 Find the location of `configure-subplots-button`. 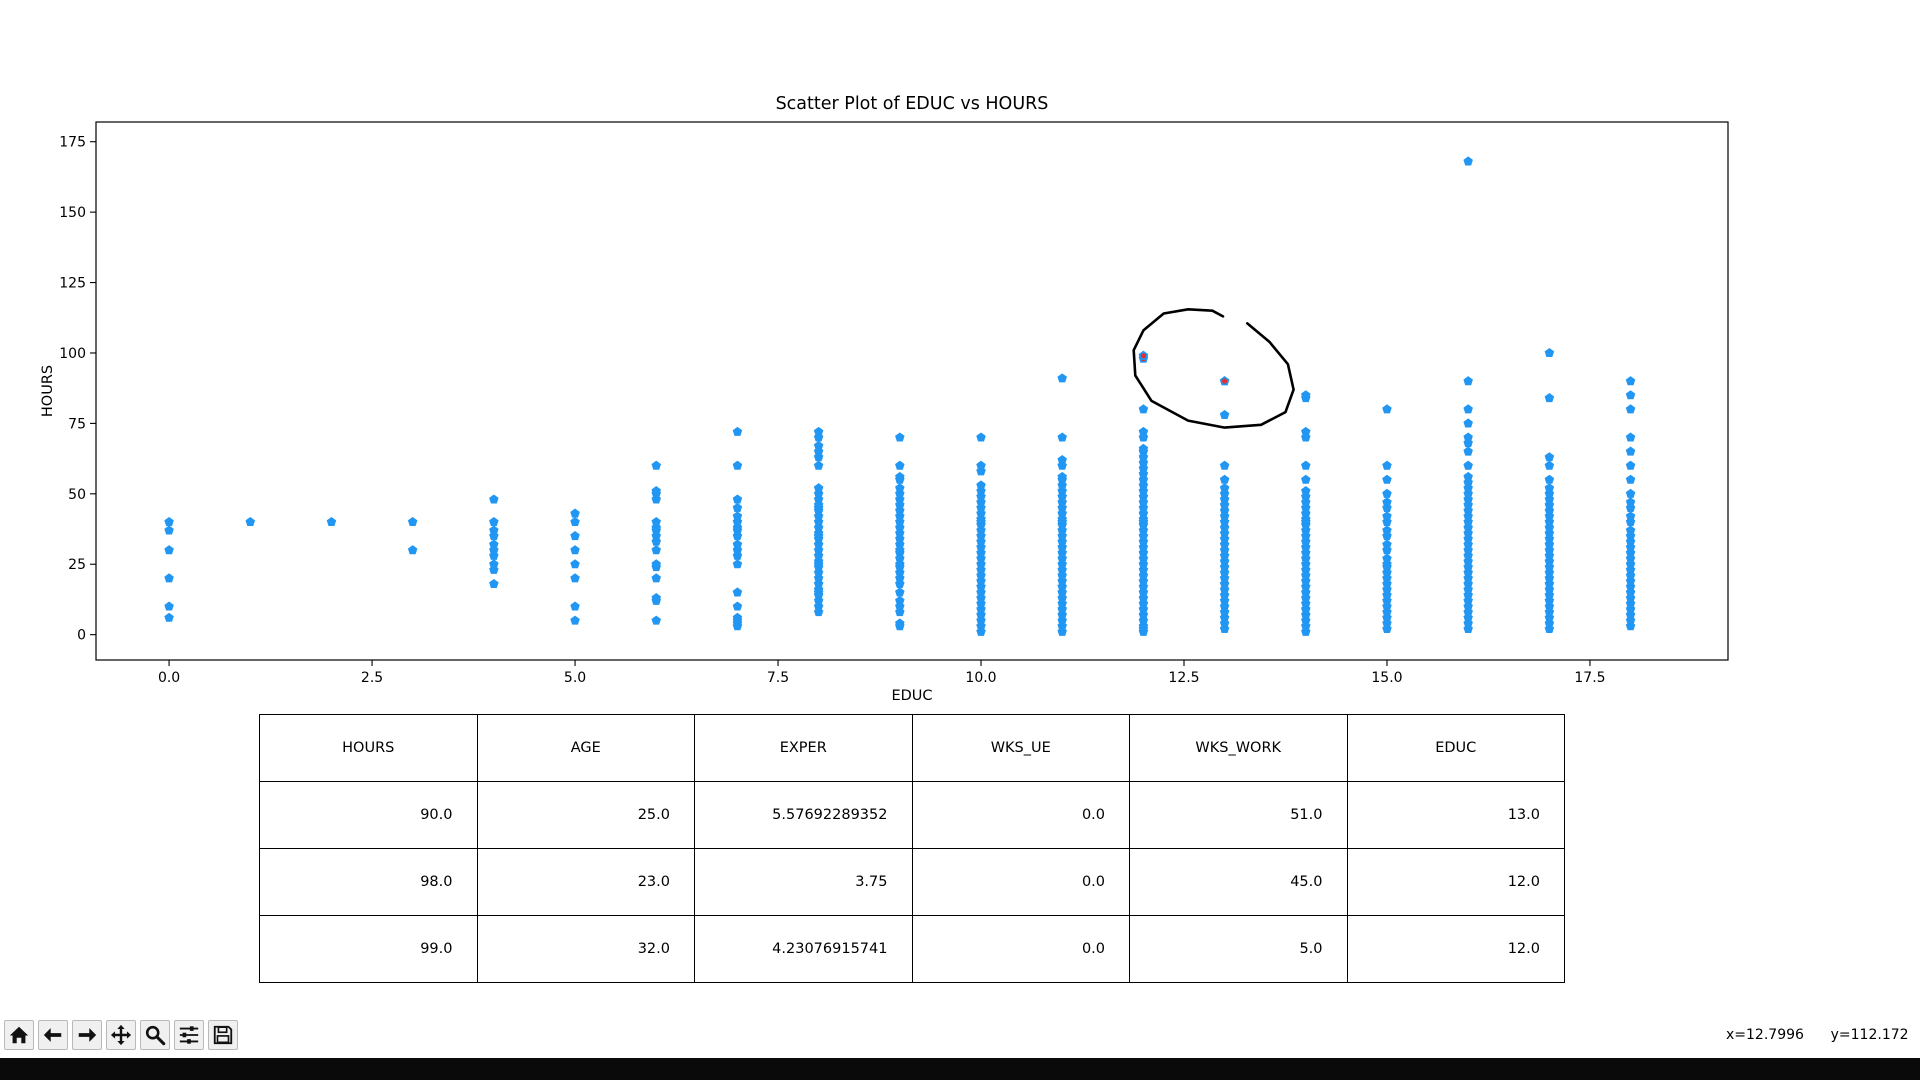

configure-subplots-button is located at coordinates (189, 1035).